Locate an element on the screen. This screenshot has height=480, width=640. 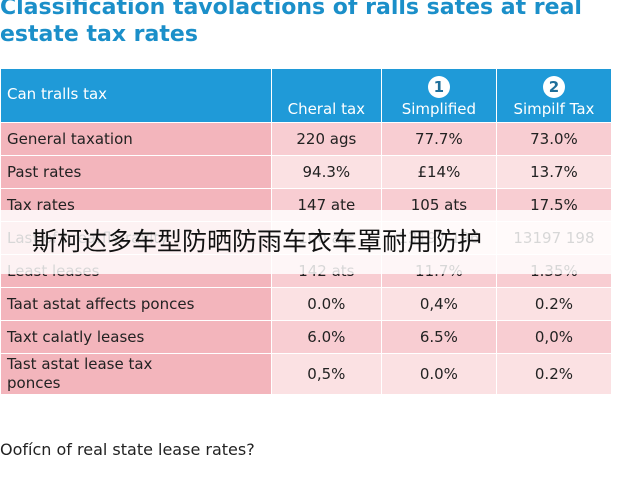
table-cell: Taxt calatly leases is located at coordinates (136, 337).